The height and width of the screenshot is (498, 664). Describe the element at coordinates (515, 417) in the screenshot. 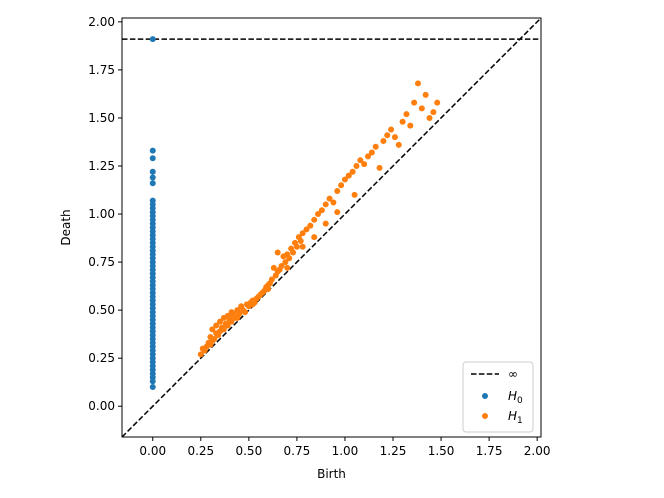

I see `legend-label-h1: H1` at that location.